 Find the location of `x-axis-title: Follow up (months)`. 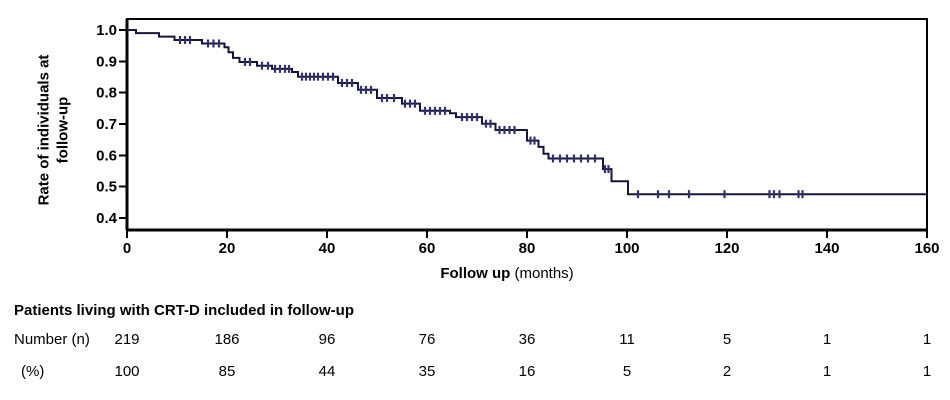

x-axis-title: Follow up (months) is located at coordinates (506, 273).